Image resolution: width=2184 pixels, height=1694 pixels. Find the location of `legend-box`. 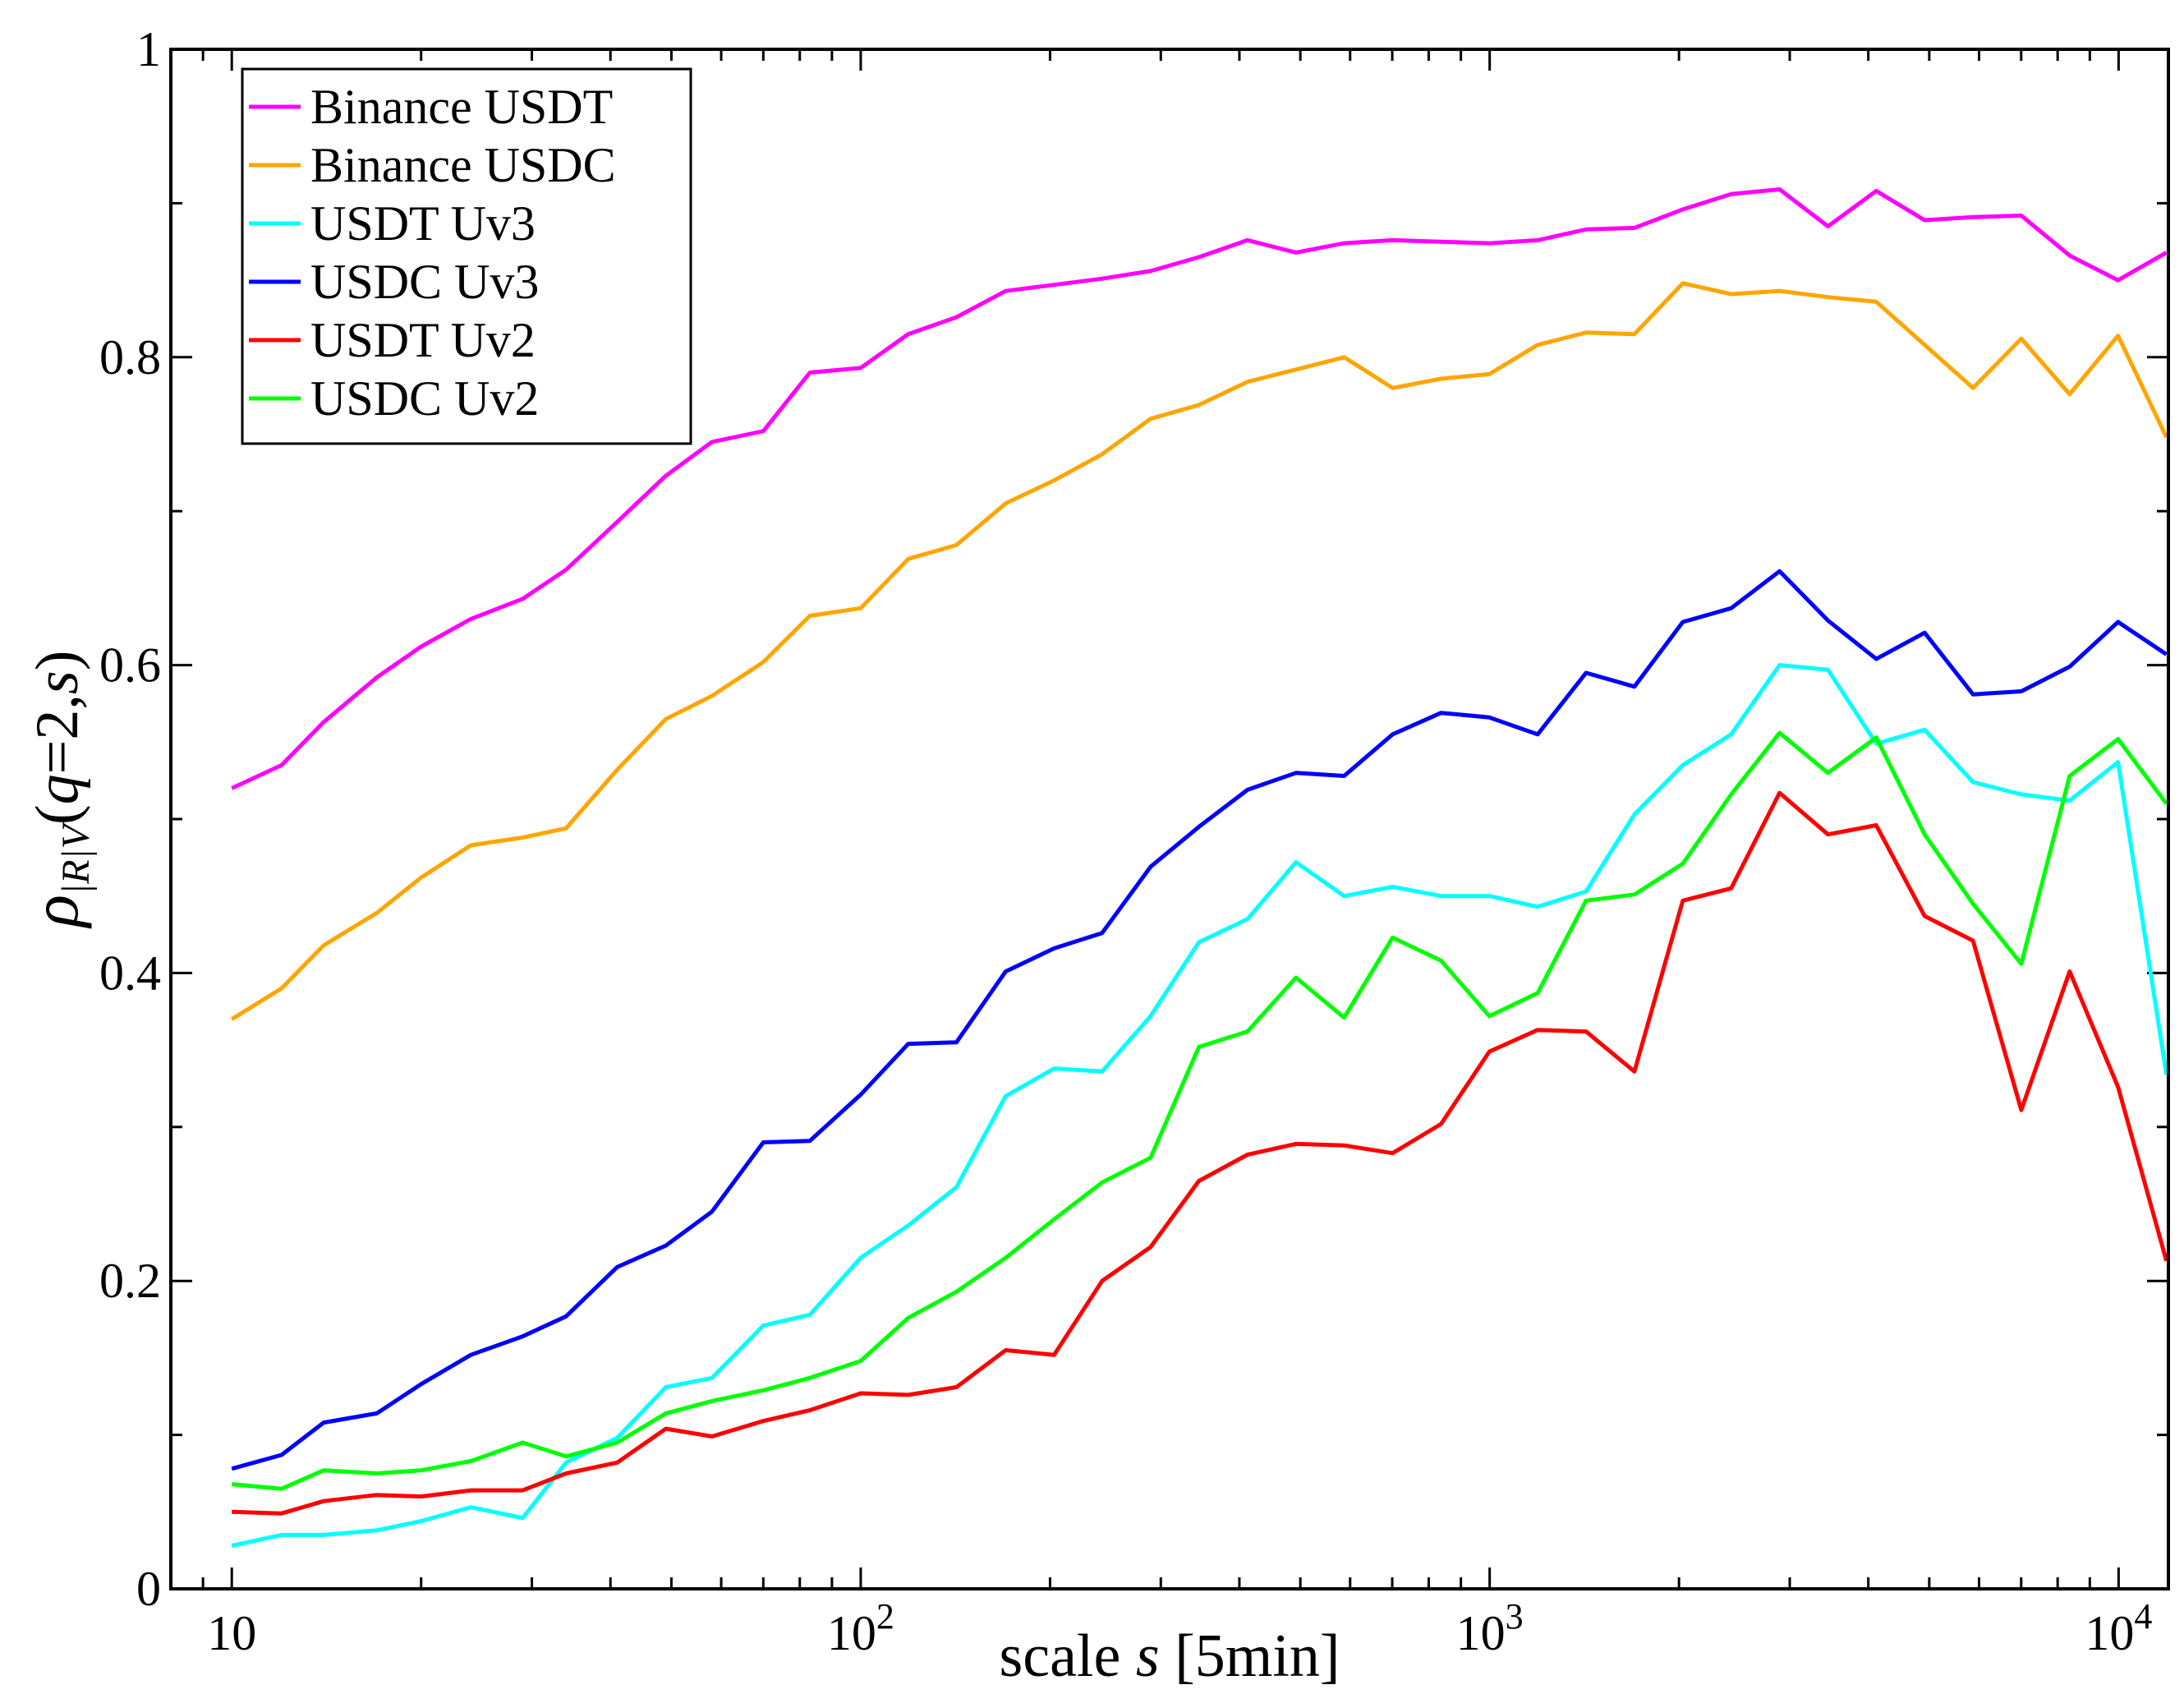

legend-box is located at coordinates (466, 256).